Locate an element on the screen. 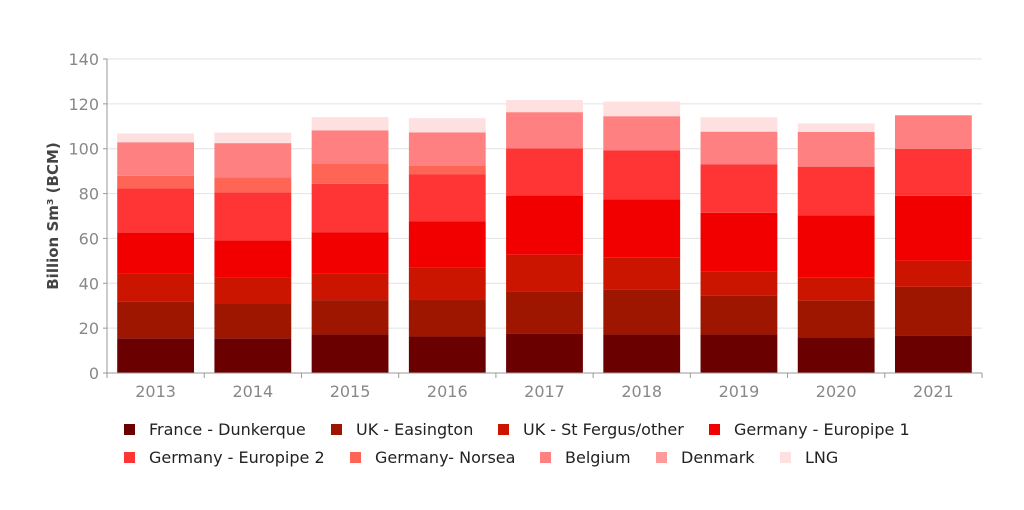 The height and width of the screenshot is (510, 1024). legend-item: France - Dunkerque is located at coordinates (215, 429).